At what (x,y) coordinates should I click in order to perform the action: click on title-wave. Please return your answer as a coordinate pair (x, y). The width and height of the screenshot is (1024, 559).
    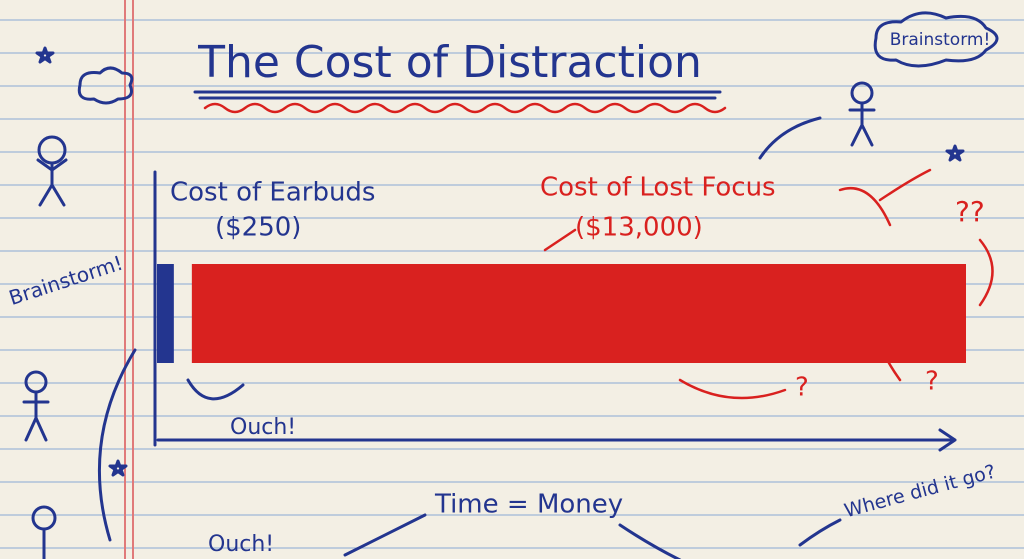
    Looking at the image, I should click on (465, 108).